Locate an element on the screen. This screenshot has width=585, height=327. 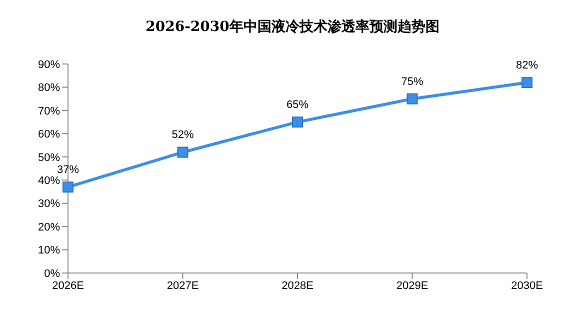
y-tick-label: 80% is located at coordinates (49, 88).